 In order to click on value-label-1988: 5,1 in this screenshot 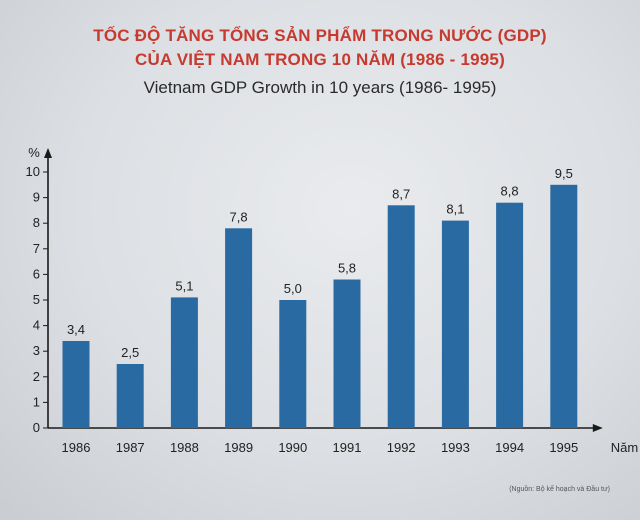, I will do `click(184, 285)`.